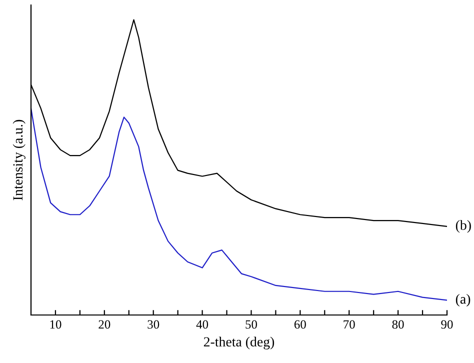 This screenshot has height=363, width=474. What do you see at coordinates (447, 324) in the screenshot?
I see `x-tick-label: 90` at bounding box center [447, 324].